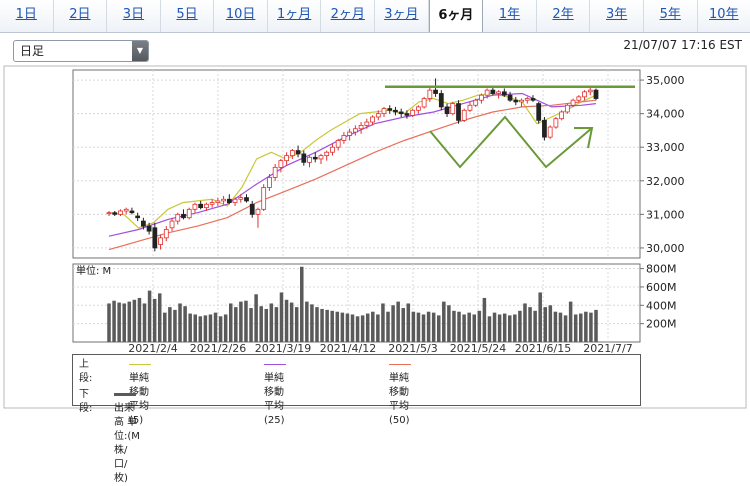 Image resolution: width=750 pixels, height=486 pixels. Describe the element at coordinates (400, 364) in the screenshot. I see `legend-swatch-ma50` at that location.